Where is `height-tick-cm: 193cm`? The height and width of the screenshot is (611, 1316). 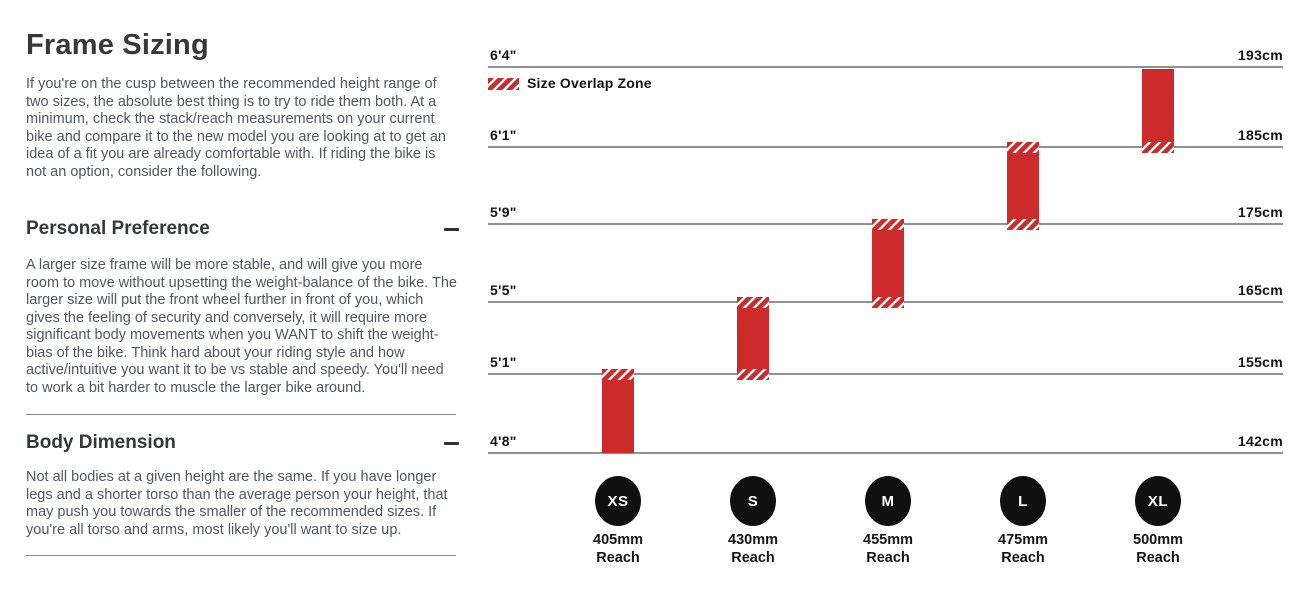 height-tick-cm: 193cm is located at coordinates (1260, 55).